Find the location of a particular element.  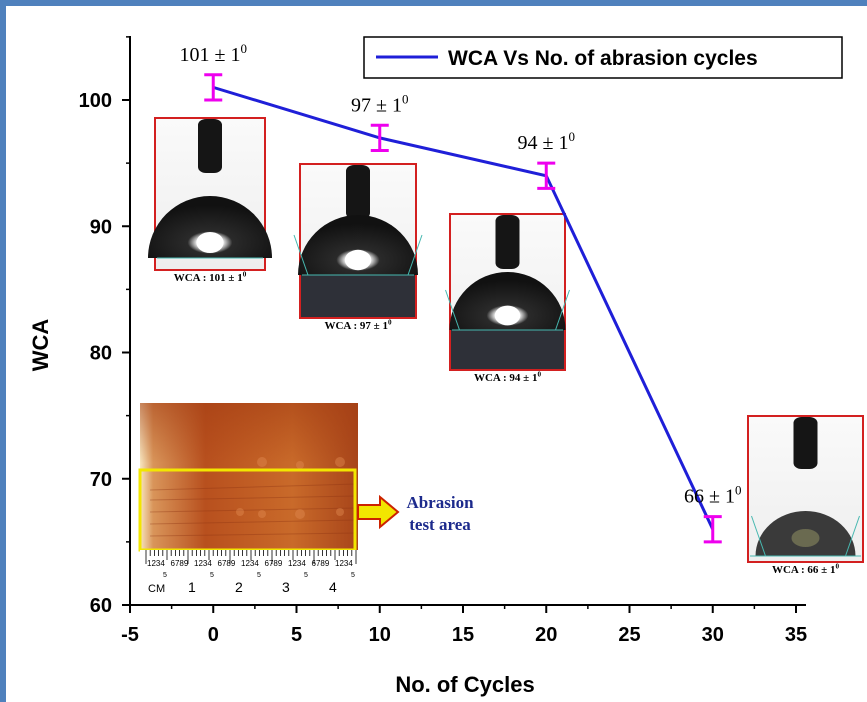

point-label: 101 ± 10 is located at coordinates (213, 53).